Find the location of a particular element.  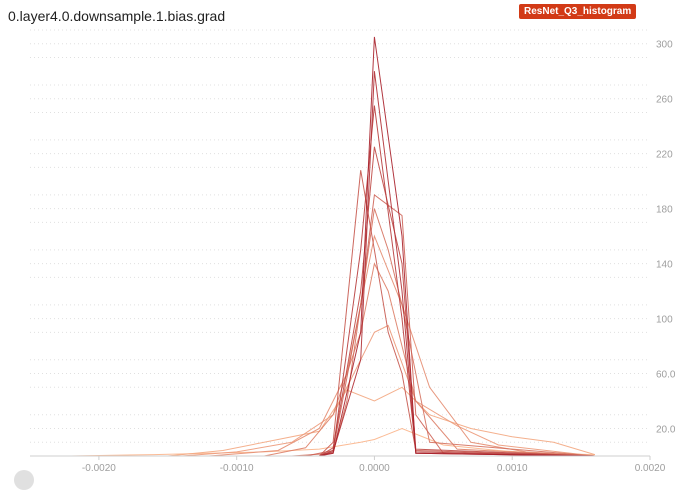

y-tick-label: 20.0 is located at coordinates (666, 430).